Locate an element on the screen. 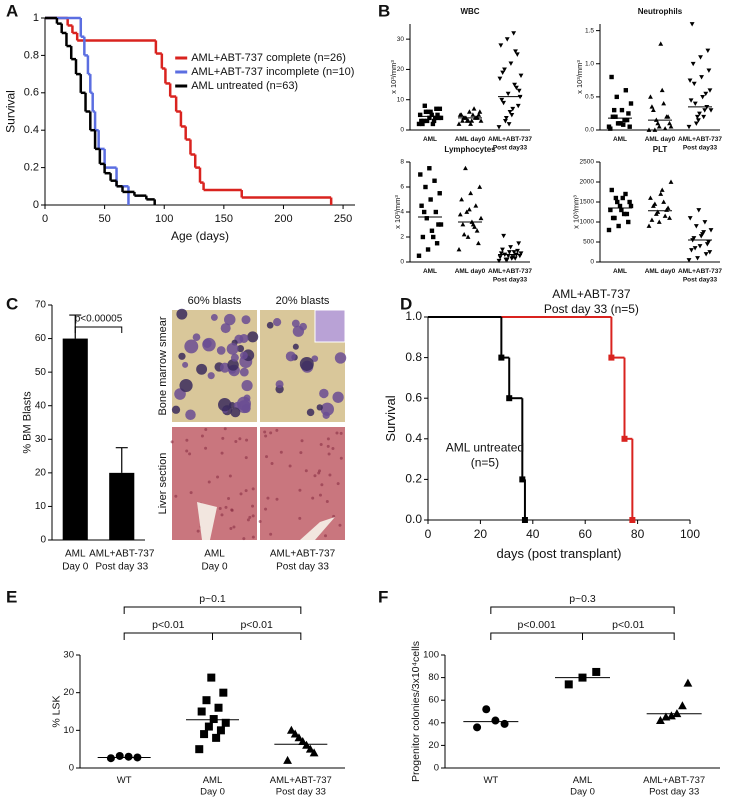  y-tick-label: 10 is located at coordinates (401, 99).